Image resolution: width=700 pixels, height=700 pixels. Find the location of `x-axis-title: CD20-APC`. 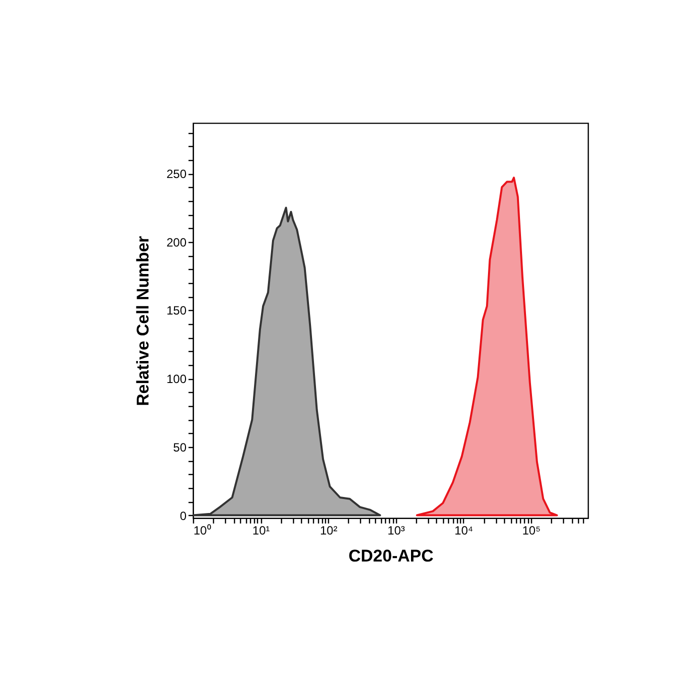

x-axis-title: CD20-APC is located at coordinates (391, 556).